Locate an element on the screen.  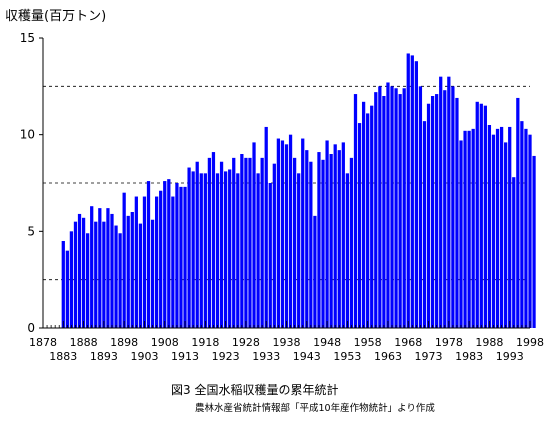
x-tick-label-1938: 1938 is located at coordinates (287, 342).